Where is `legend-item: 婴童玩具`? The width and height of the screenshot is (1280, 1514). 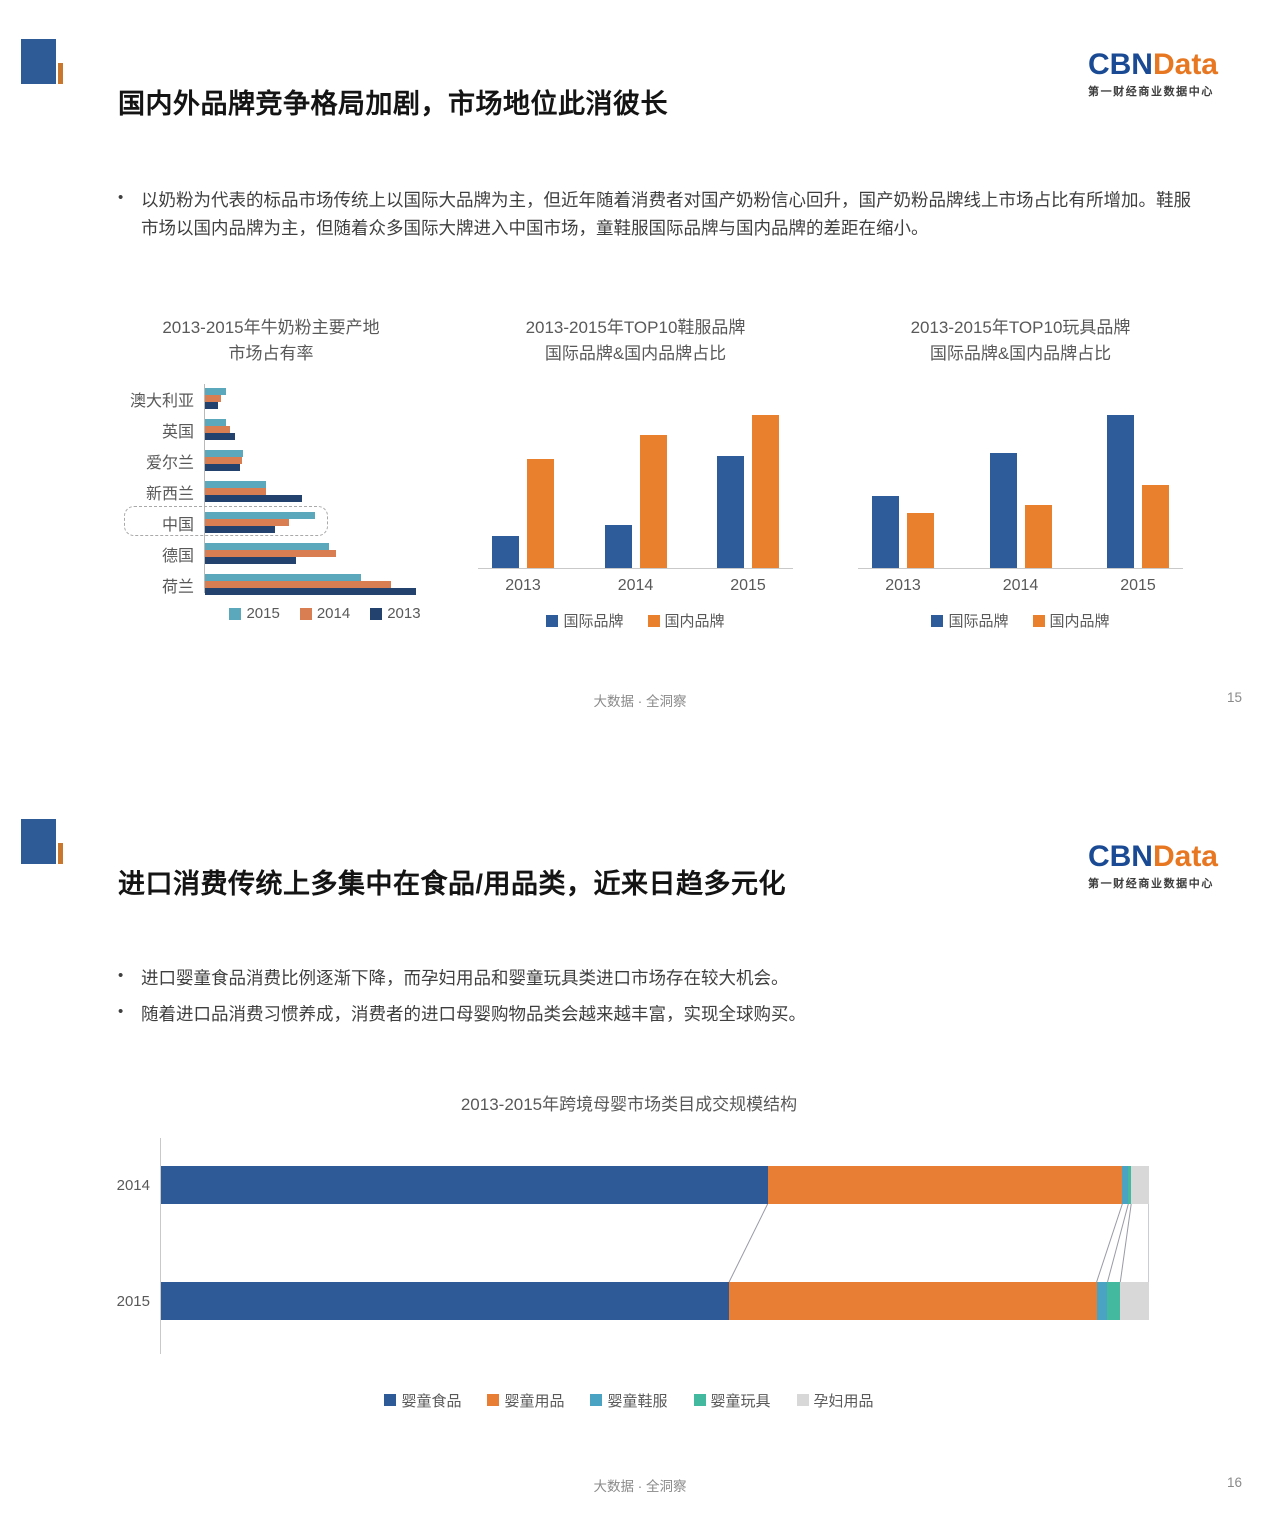 legend-item: 婴童玩具 is located at coordinates (732, 1400).